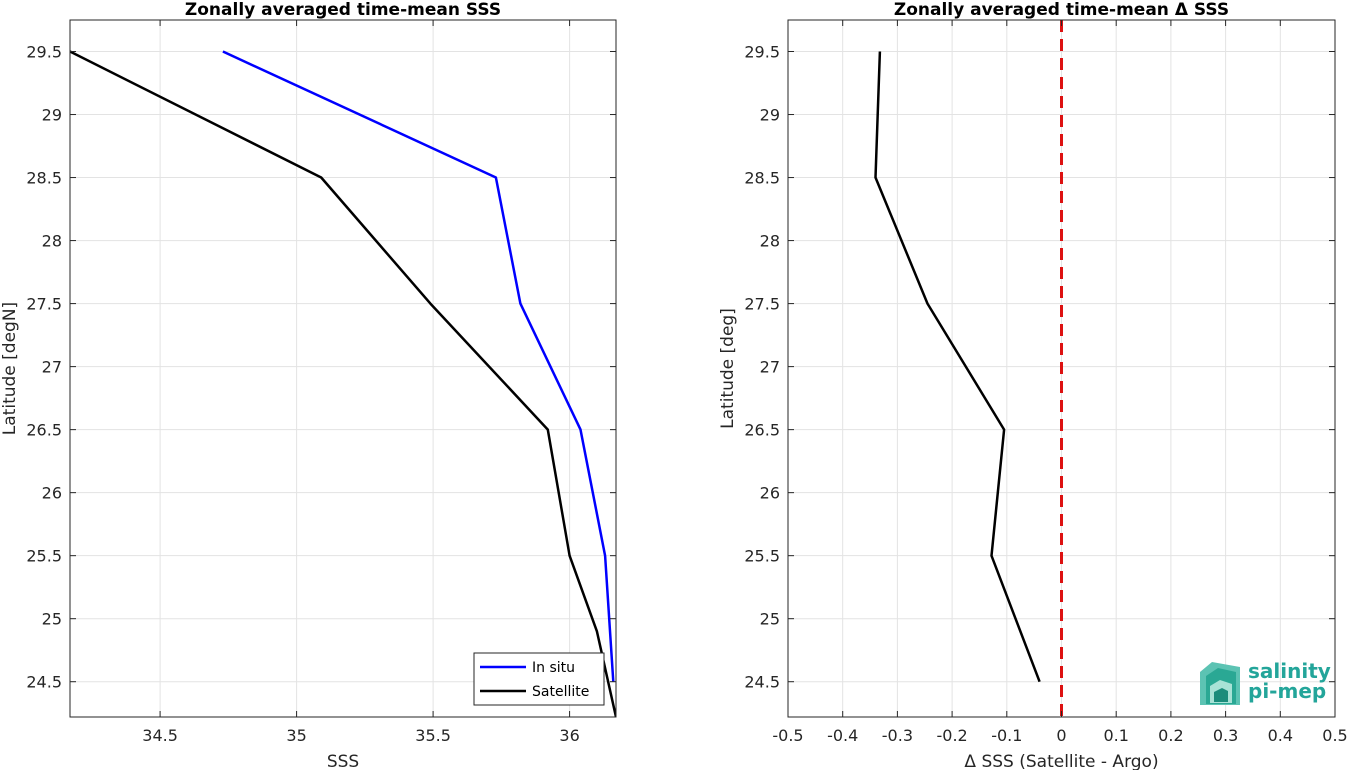 This screenshot has width=1347, height=770. I want to click on chart-title: Zonally averaged time-mean Δ SSS, so click(1061, 10).